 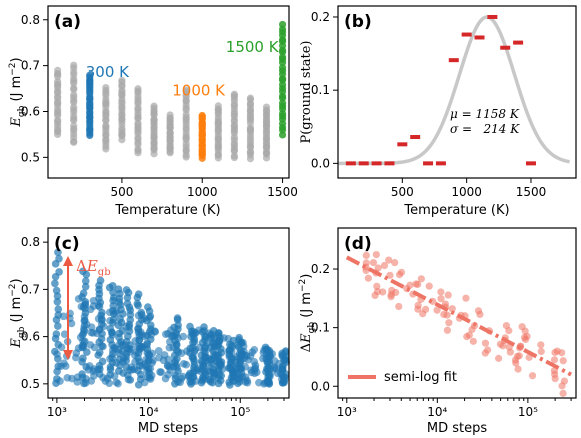 I want to click on d-ylabel: ΔEgb (J m−2), so click(x=307, y=313).